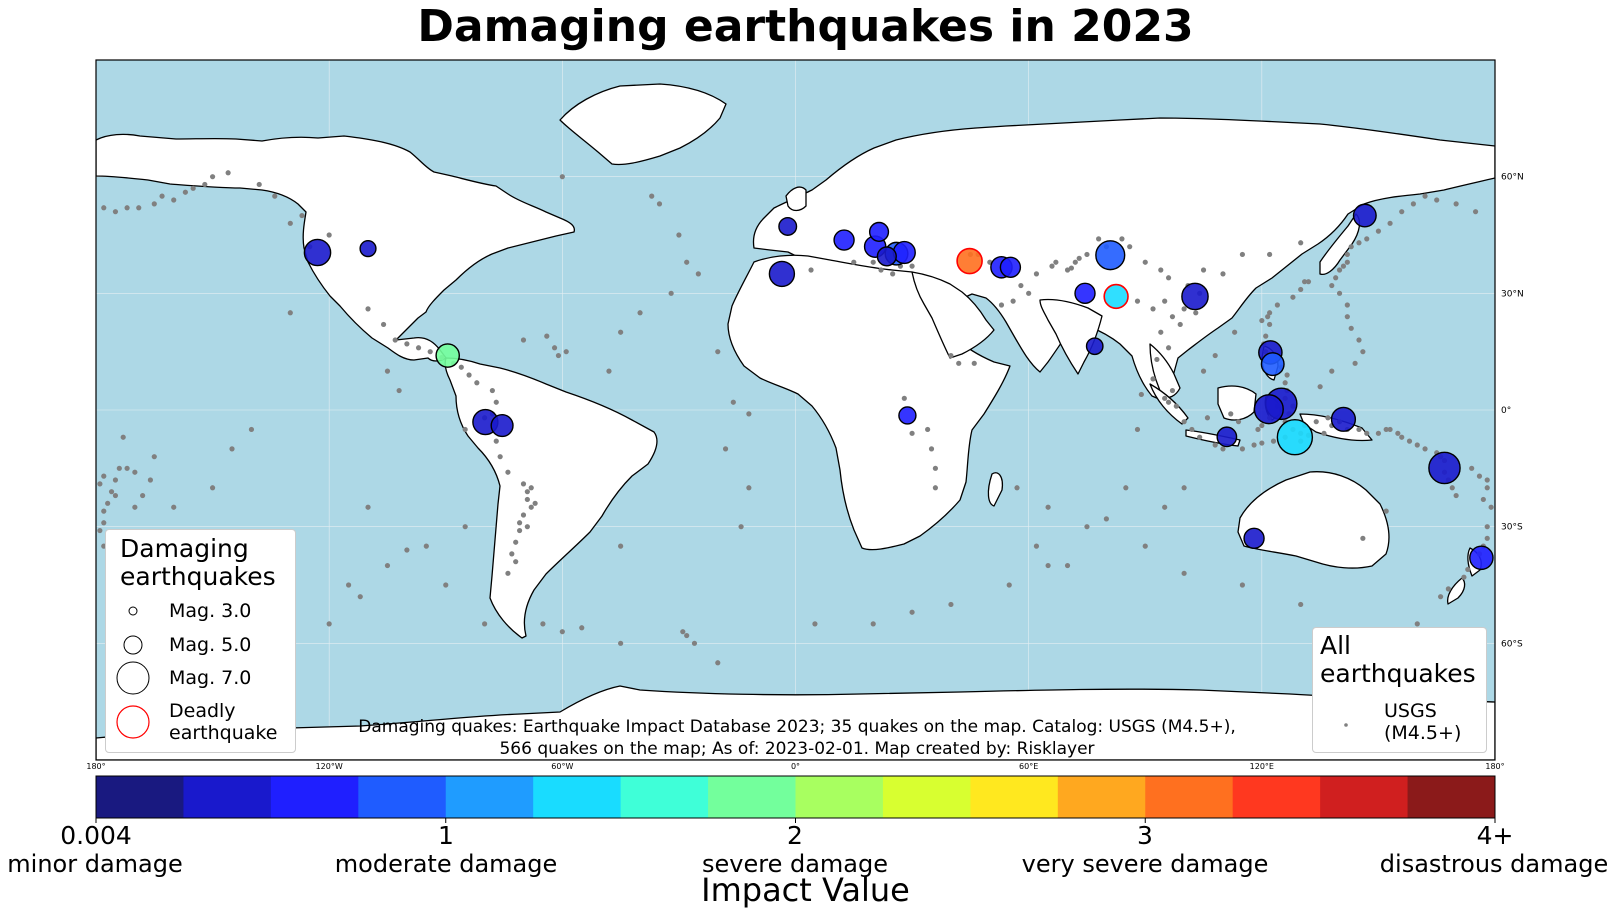 This screenshot has height=916, width=1611. I want to click on mag-3-marker, so click(133, 611).